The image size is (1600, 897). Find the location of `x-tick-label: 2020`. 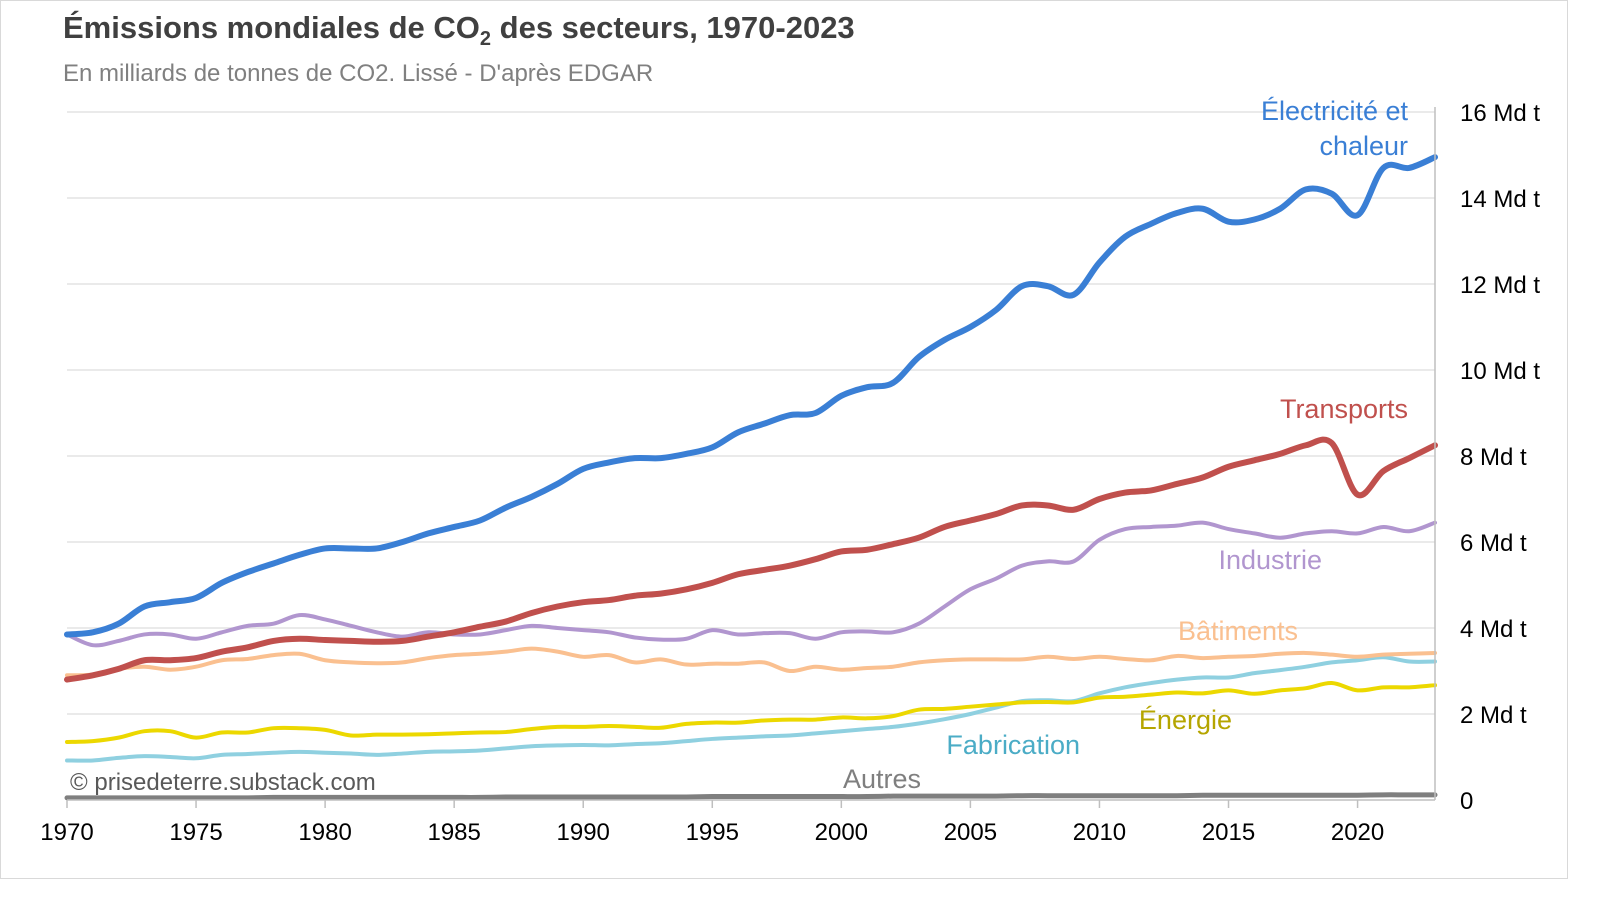

x-tick-label: 2020 is located at coordinates (1357, 832).